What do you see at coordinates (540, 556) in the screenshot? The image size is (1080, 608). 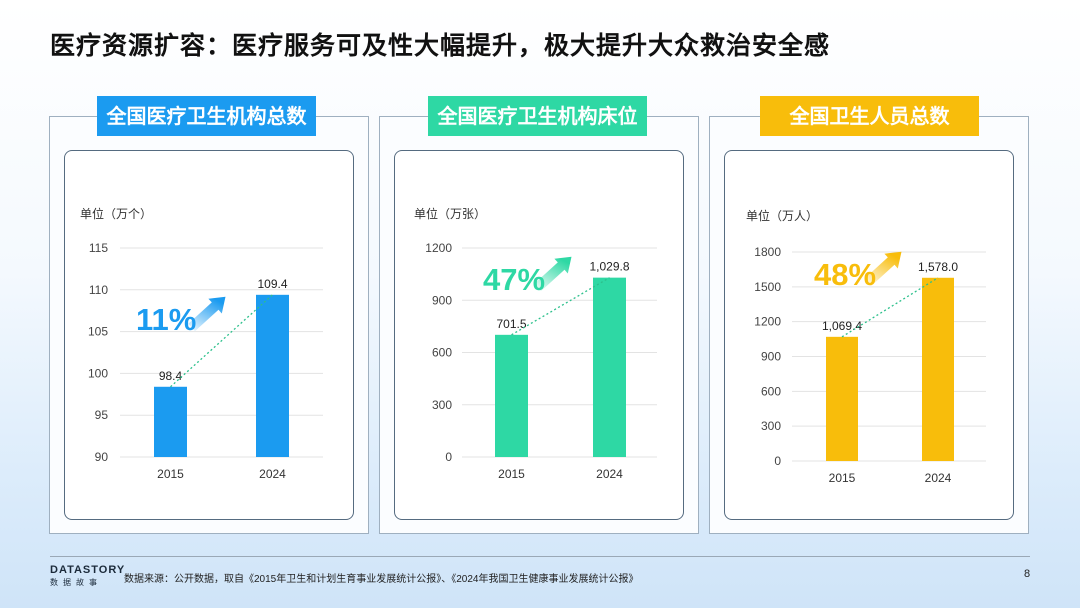 I see `footer-divider` at bounding box center [540, 556].